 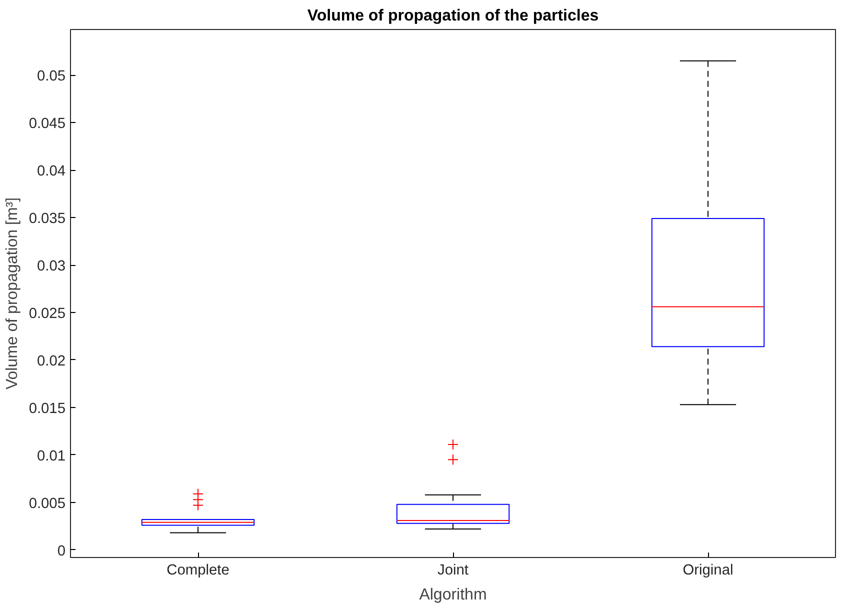 I want to click on y-tick-label: 0.05, so click(x=51, y=76).